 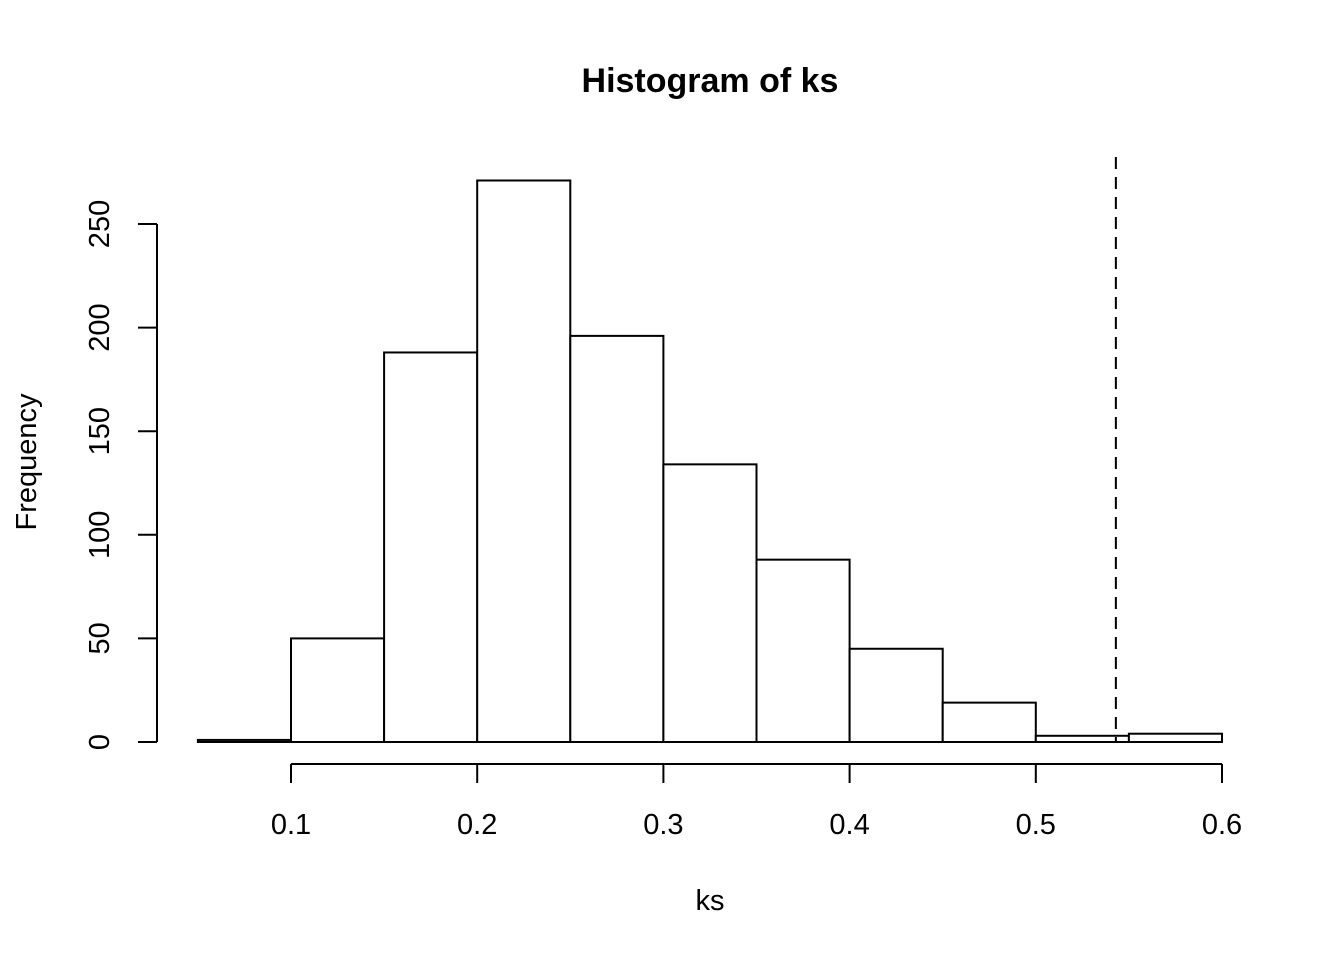 What do you see at coordinates (1036, 825) in the screenshot?
I see `x-tick-label-4: 0.5` at bounding box center [1036, 825].